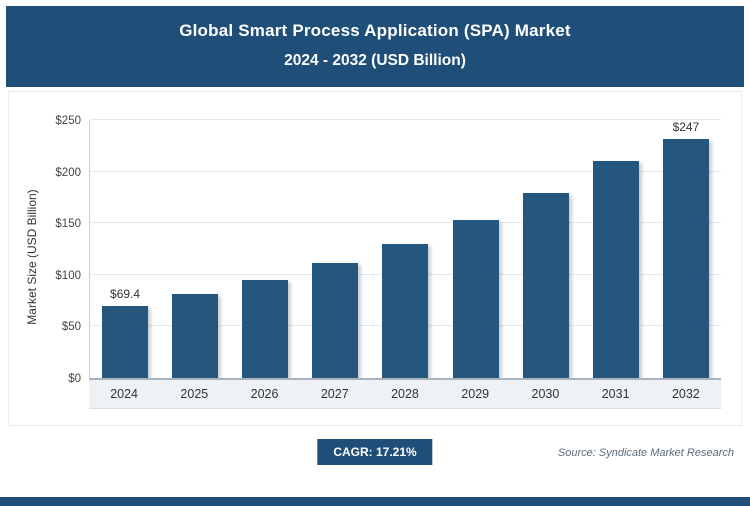  What do you see at coordinates (686, 127) in the screenshot?
I see `bar-value-label: $247` at bounding box center [686, 127].